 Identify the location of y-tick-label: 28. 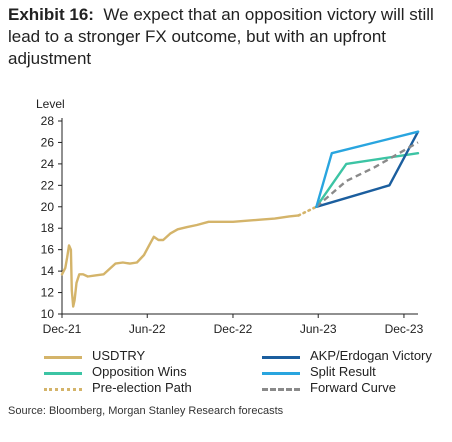
(48, 121).